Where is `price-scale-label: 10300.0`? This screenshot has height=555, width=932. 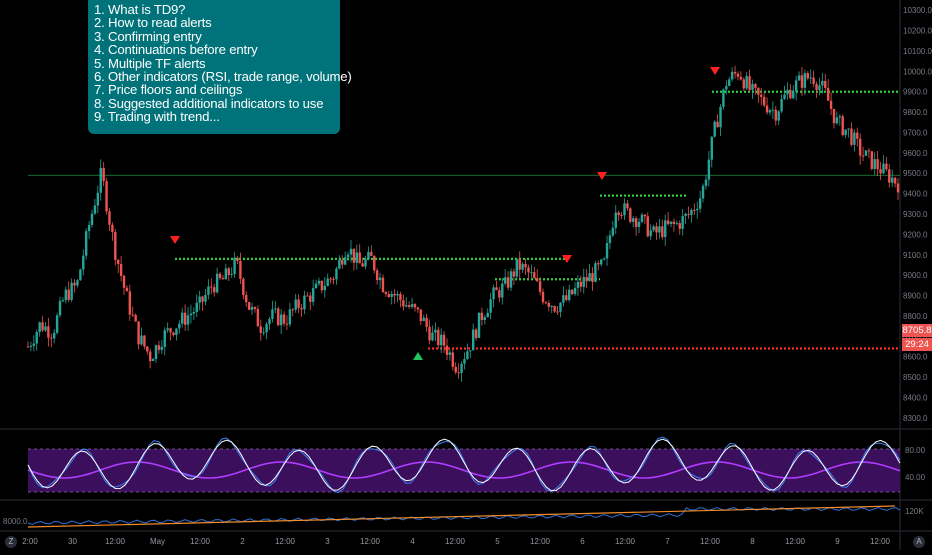
price-scale-label: 10300.0 is located at coordinates (917, 10).